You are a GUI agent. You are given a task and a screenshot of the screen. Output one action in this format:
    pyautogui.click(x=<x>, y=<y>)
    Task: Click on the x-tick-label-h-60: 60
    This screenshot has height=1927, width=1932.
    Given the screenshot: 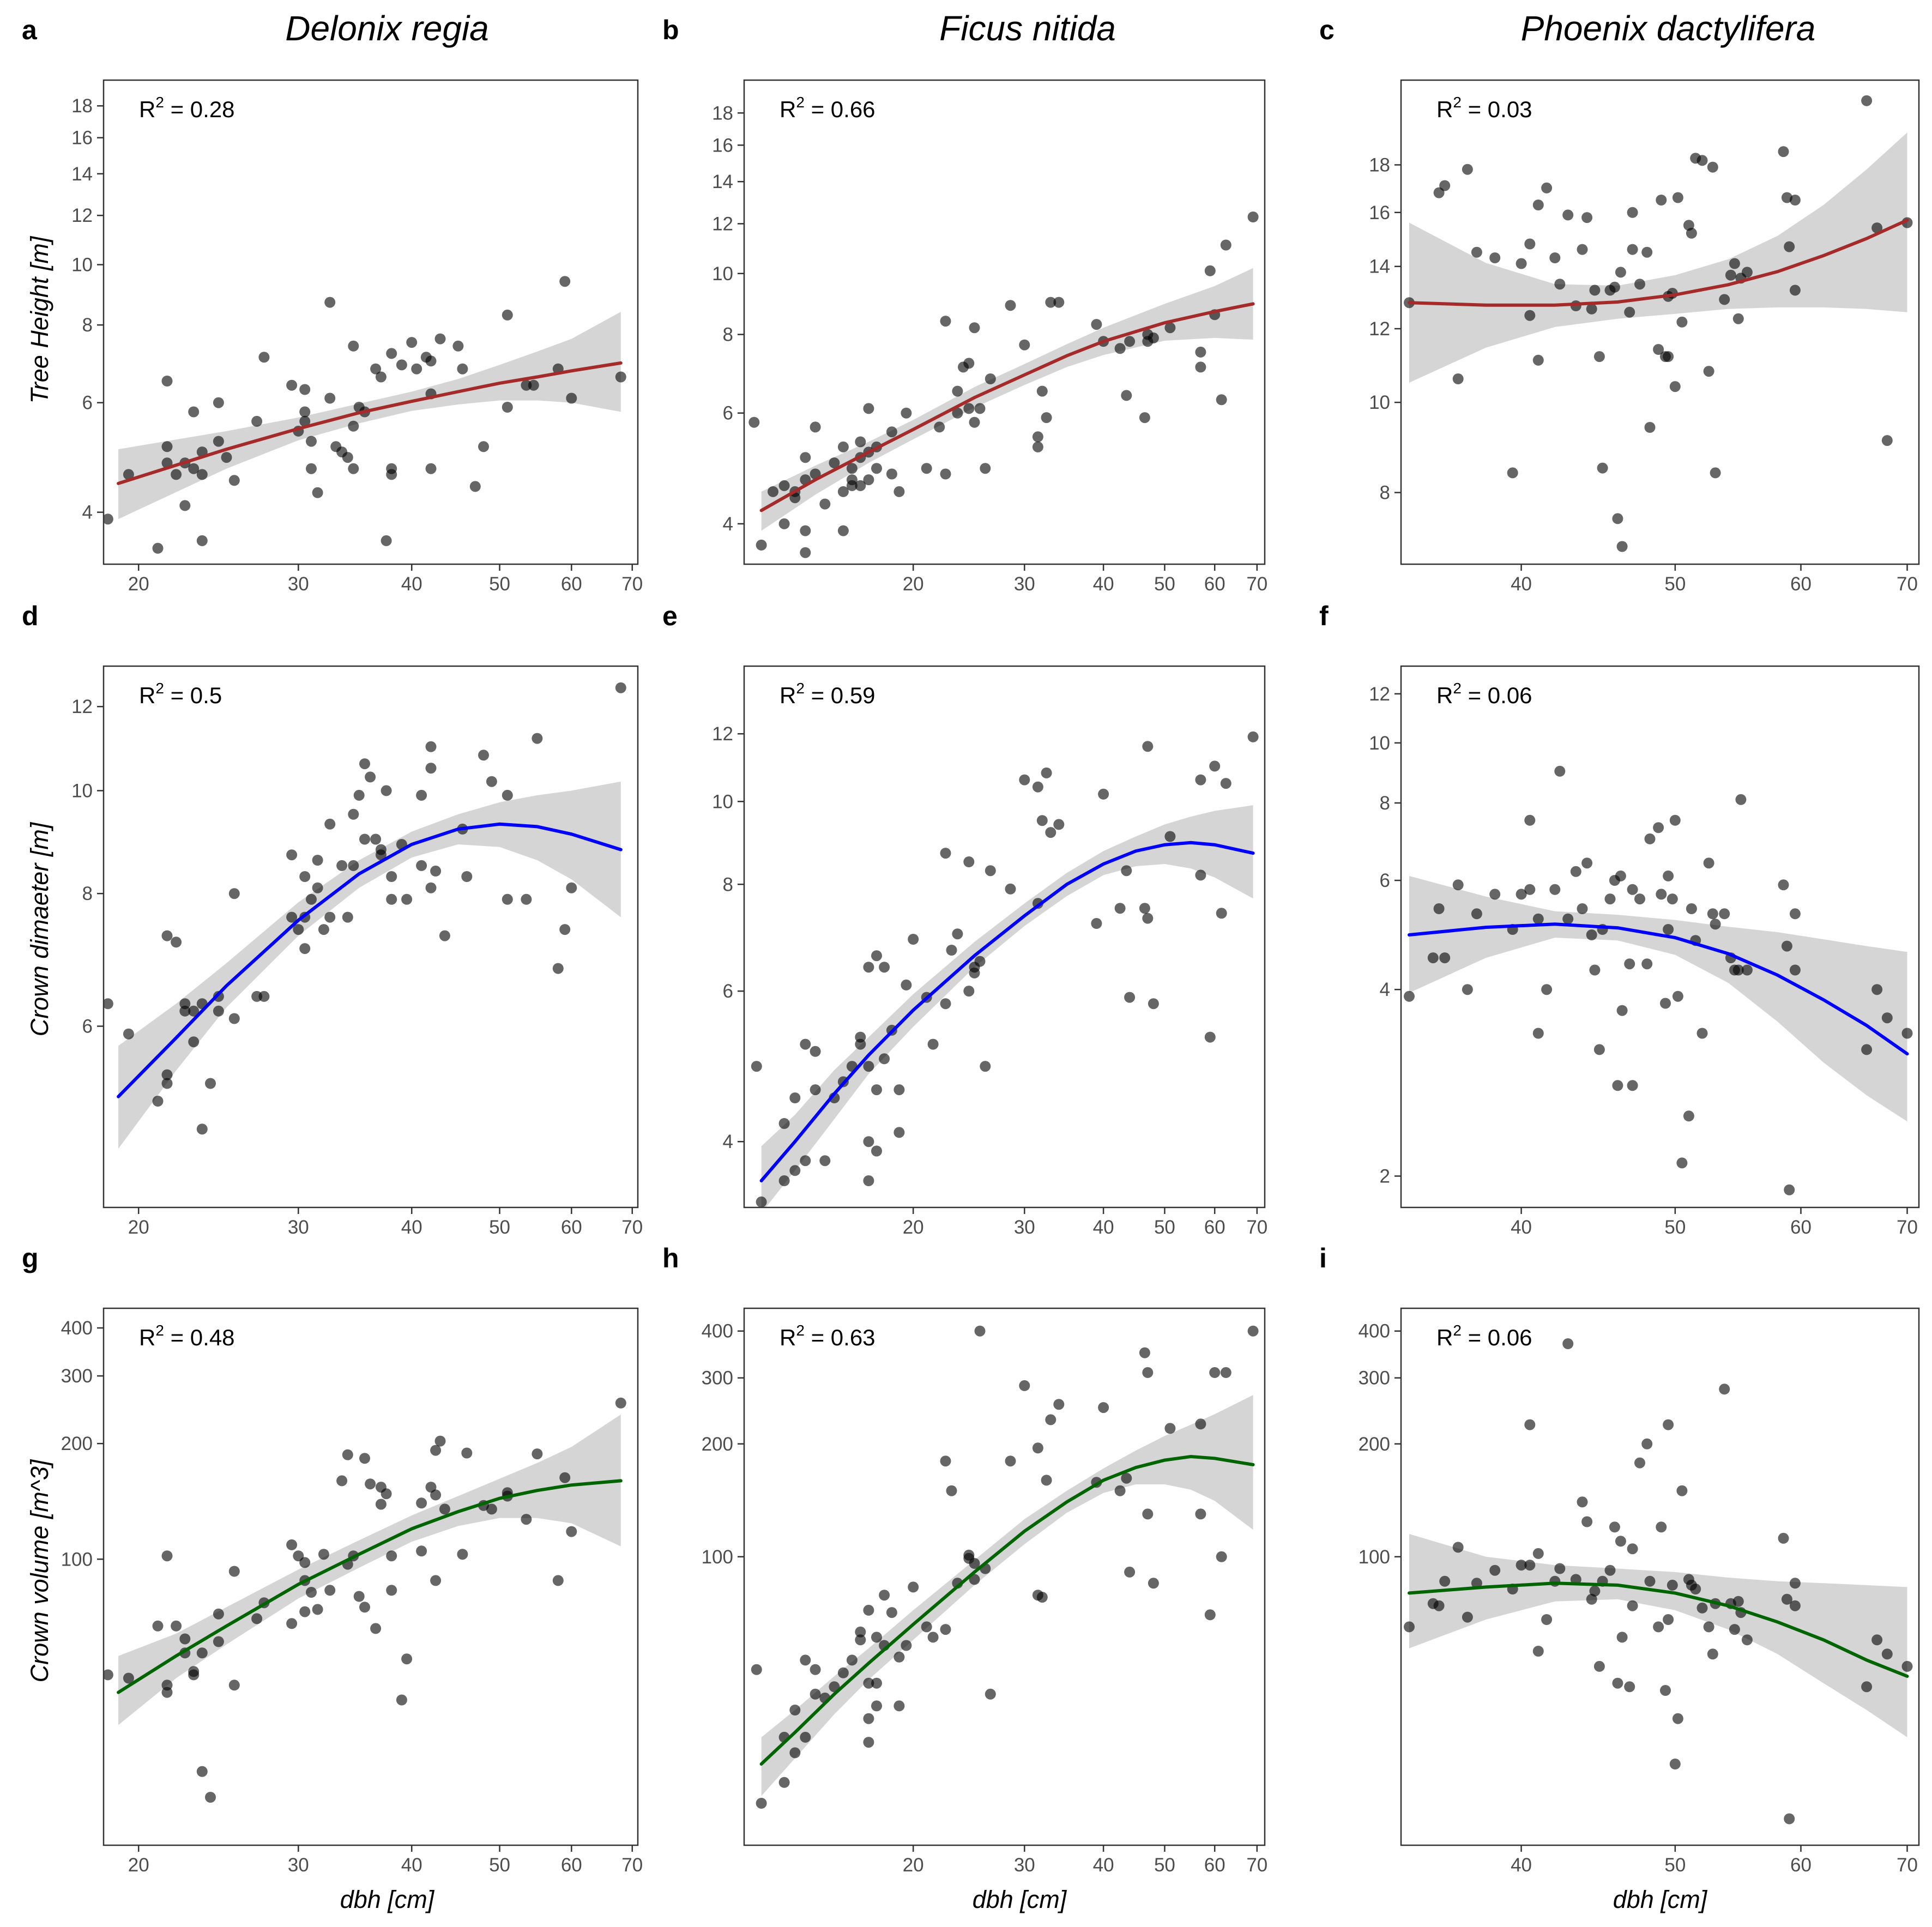 What is the action you would take?
    pyautogui.click(x=1214, y=1865)
    